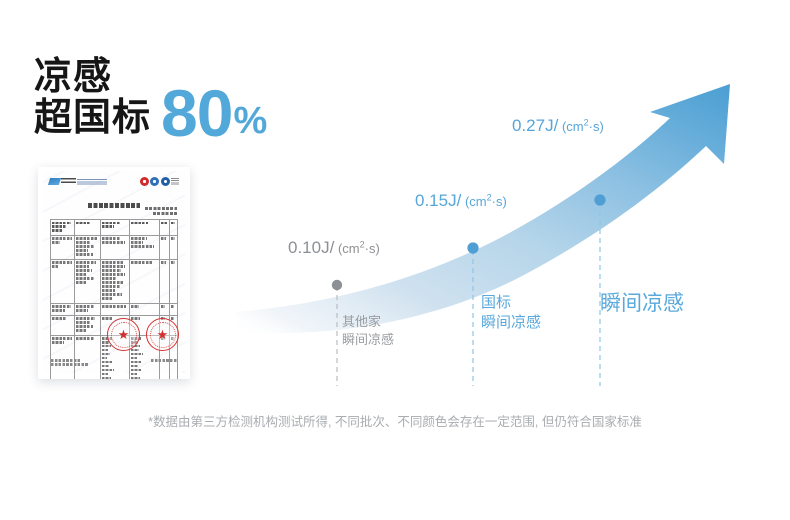  What do you see at coordinates (144, 181) in the screenshot?
I see `cmа-badge-icon` at bounding box center [144, 181].